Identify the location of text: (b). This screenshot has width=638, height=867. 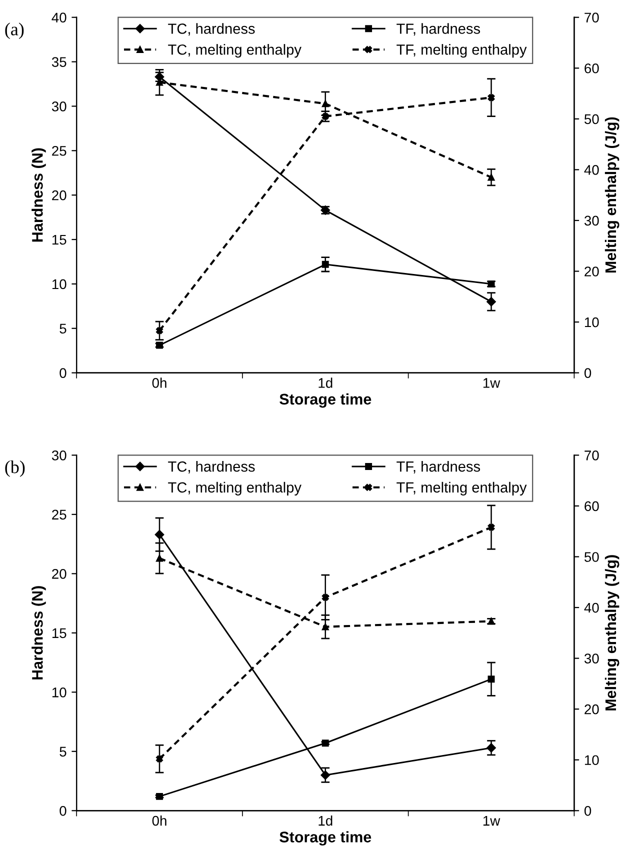
(15, 468).